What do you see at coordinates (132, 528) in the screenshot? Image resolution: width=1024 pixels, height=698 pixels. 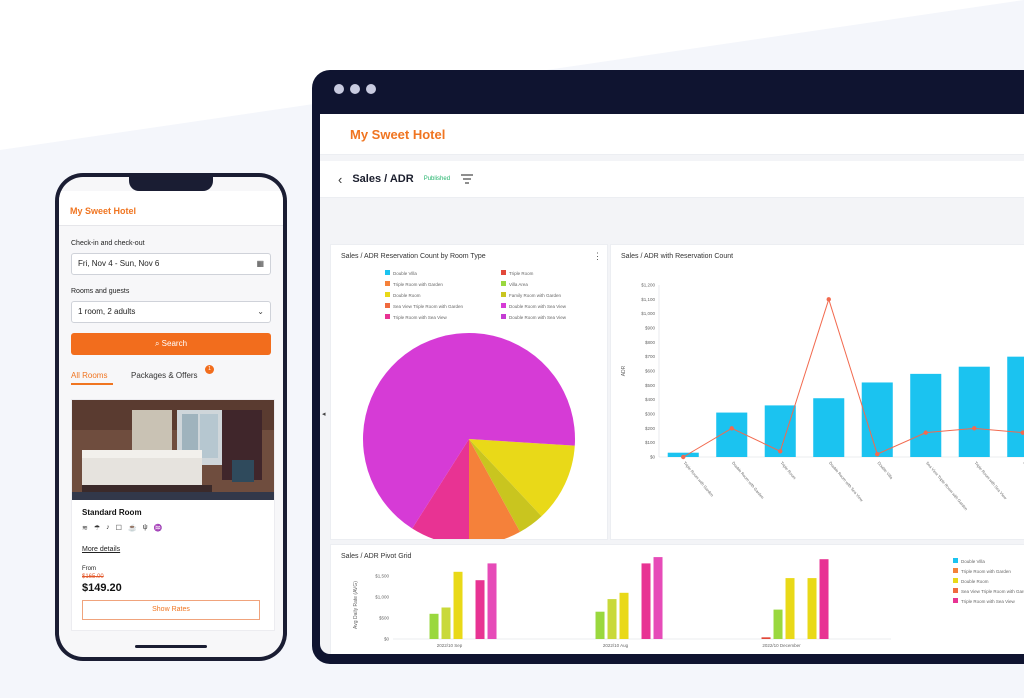 I see `coffee-icon: ☕` at bounding box center [132, 528].